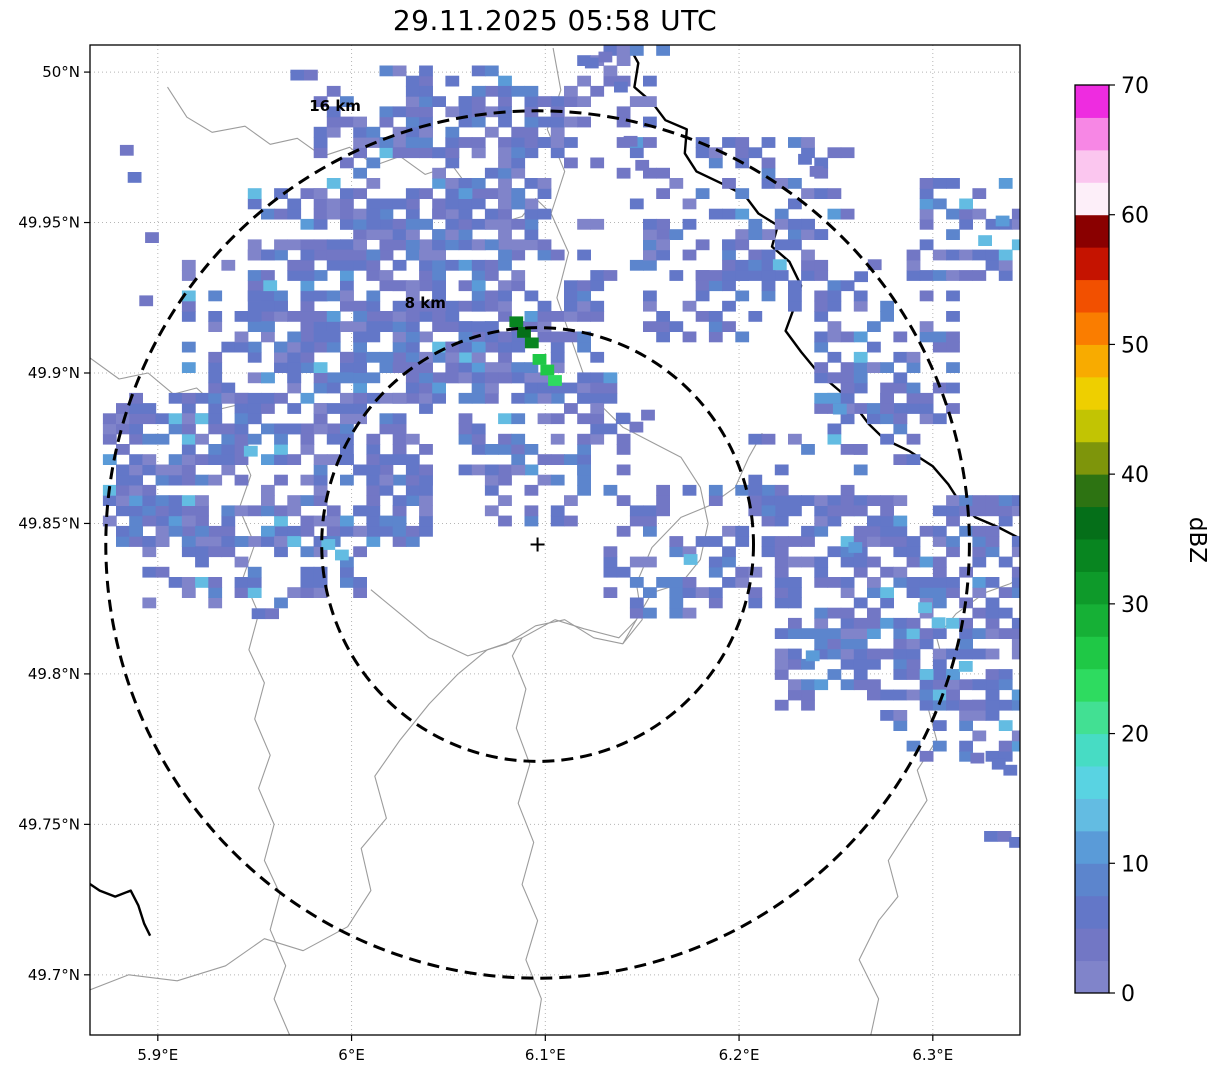  Describe the element at coordinates (537, 544) in the screenshot. I see `range-ring` at that location.